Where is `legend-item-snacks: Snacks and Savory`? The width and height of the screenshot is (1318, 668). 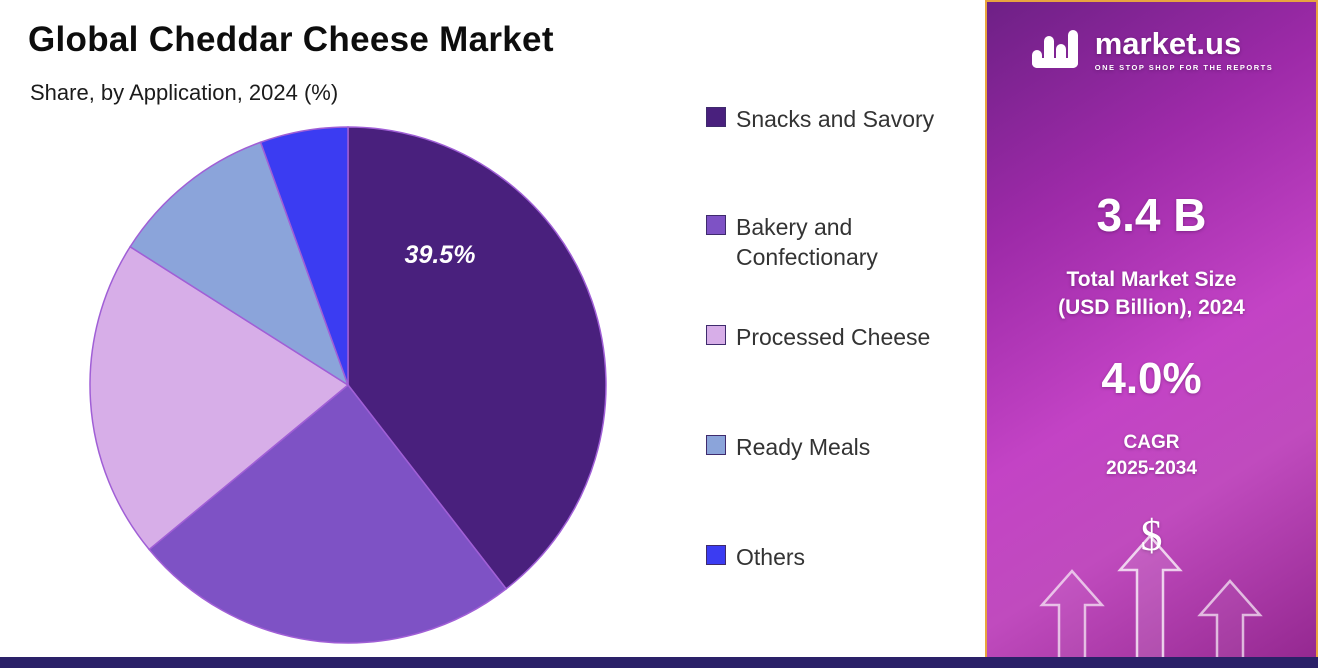 legend-item-snacks: Snacks and Savory is located at coordinates (820, 119).